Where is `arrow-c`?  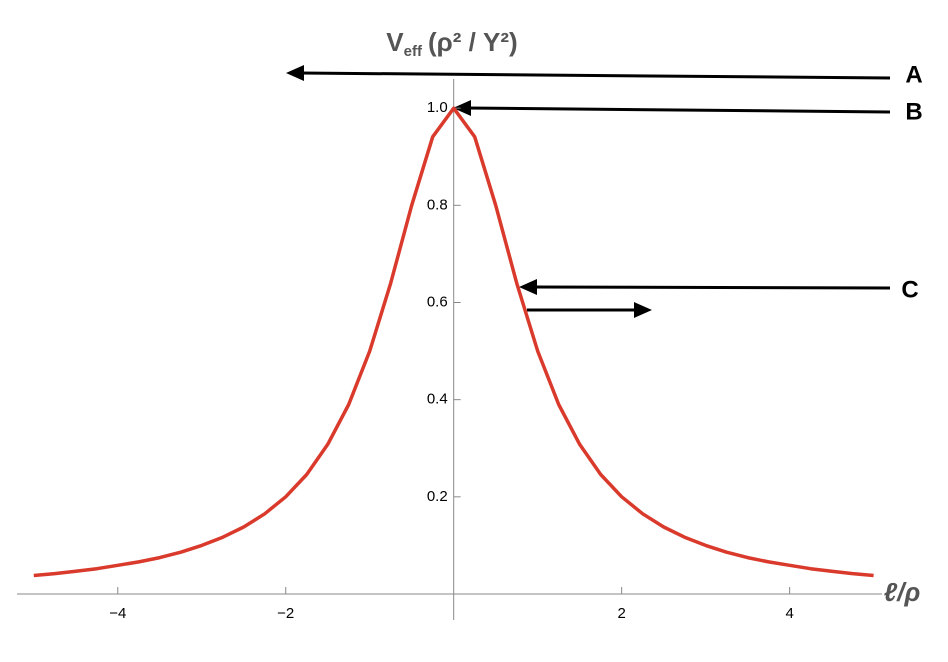
arrow-c is located at coordinates (711, 287).